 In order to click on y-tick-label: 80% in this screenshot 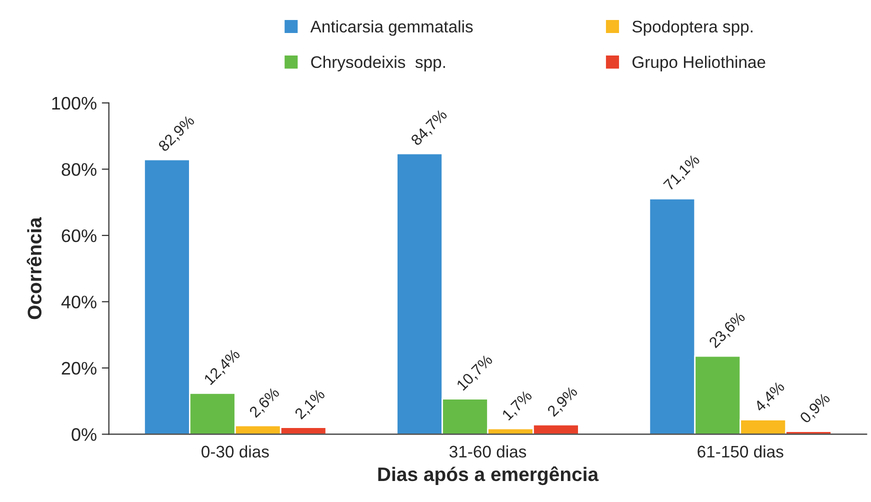, I will do `click(79, 169)`.